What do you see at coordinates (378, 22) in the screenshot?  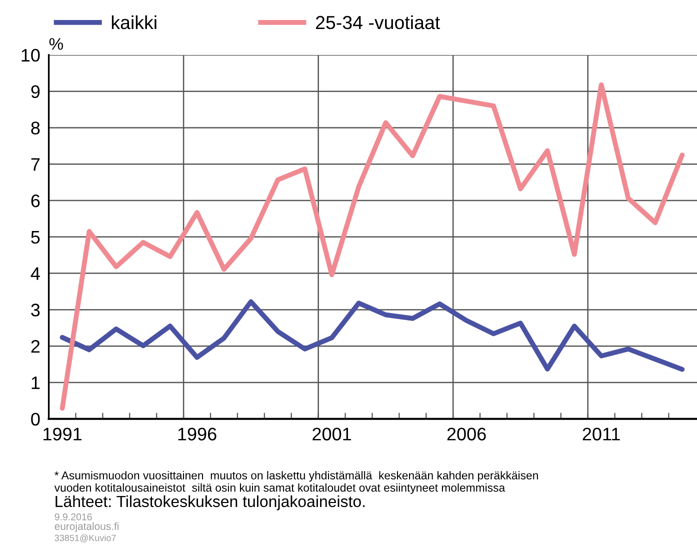 I see `legend-label: 25-34 -vuotiaat` at bounding box center [378, 22].